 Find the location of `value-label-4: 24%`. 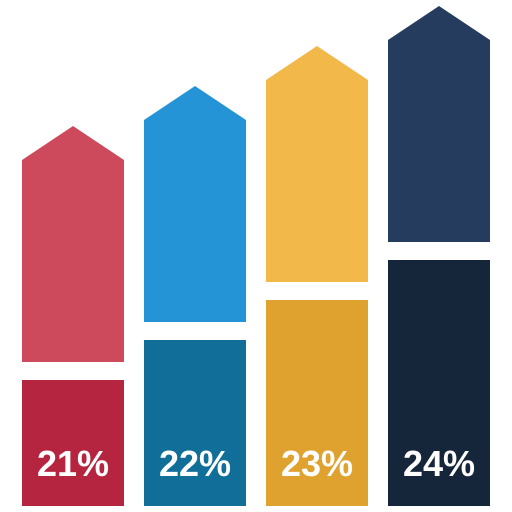

value-label-4: 24% is located at coordinates (439, 463).